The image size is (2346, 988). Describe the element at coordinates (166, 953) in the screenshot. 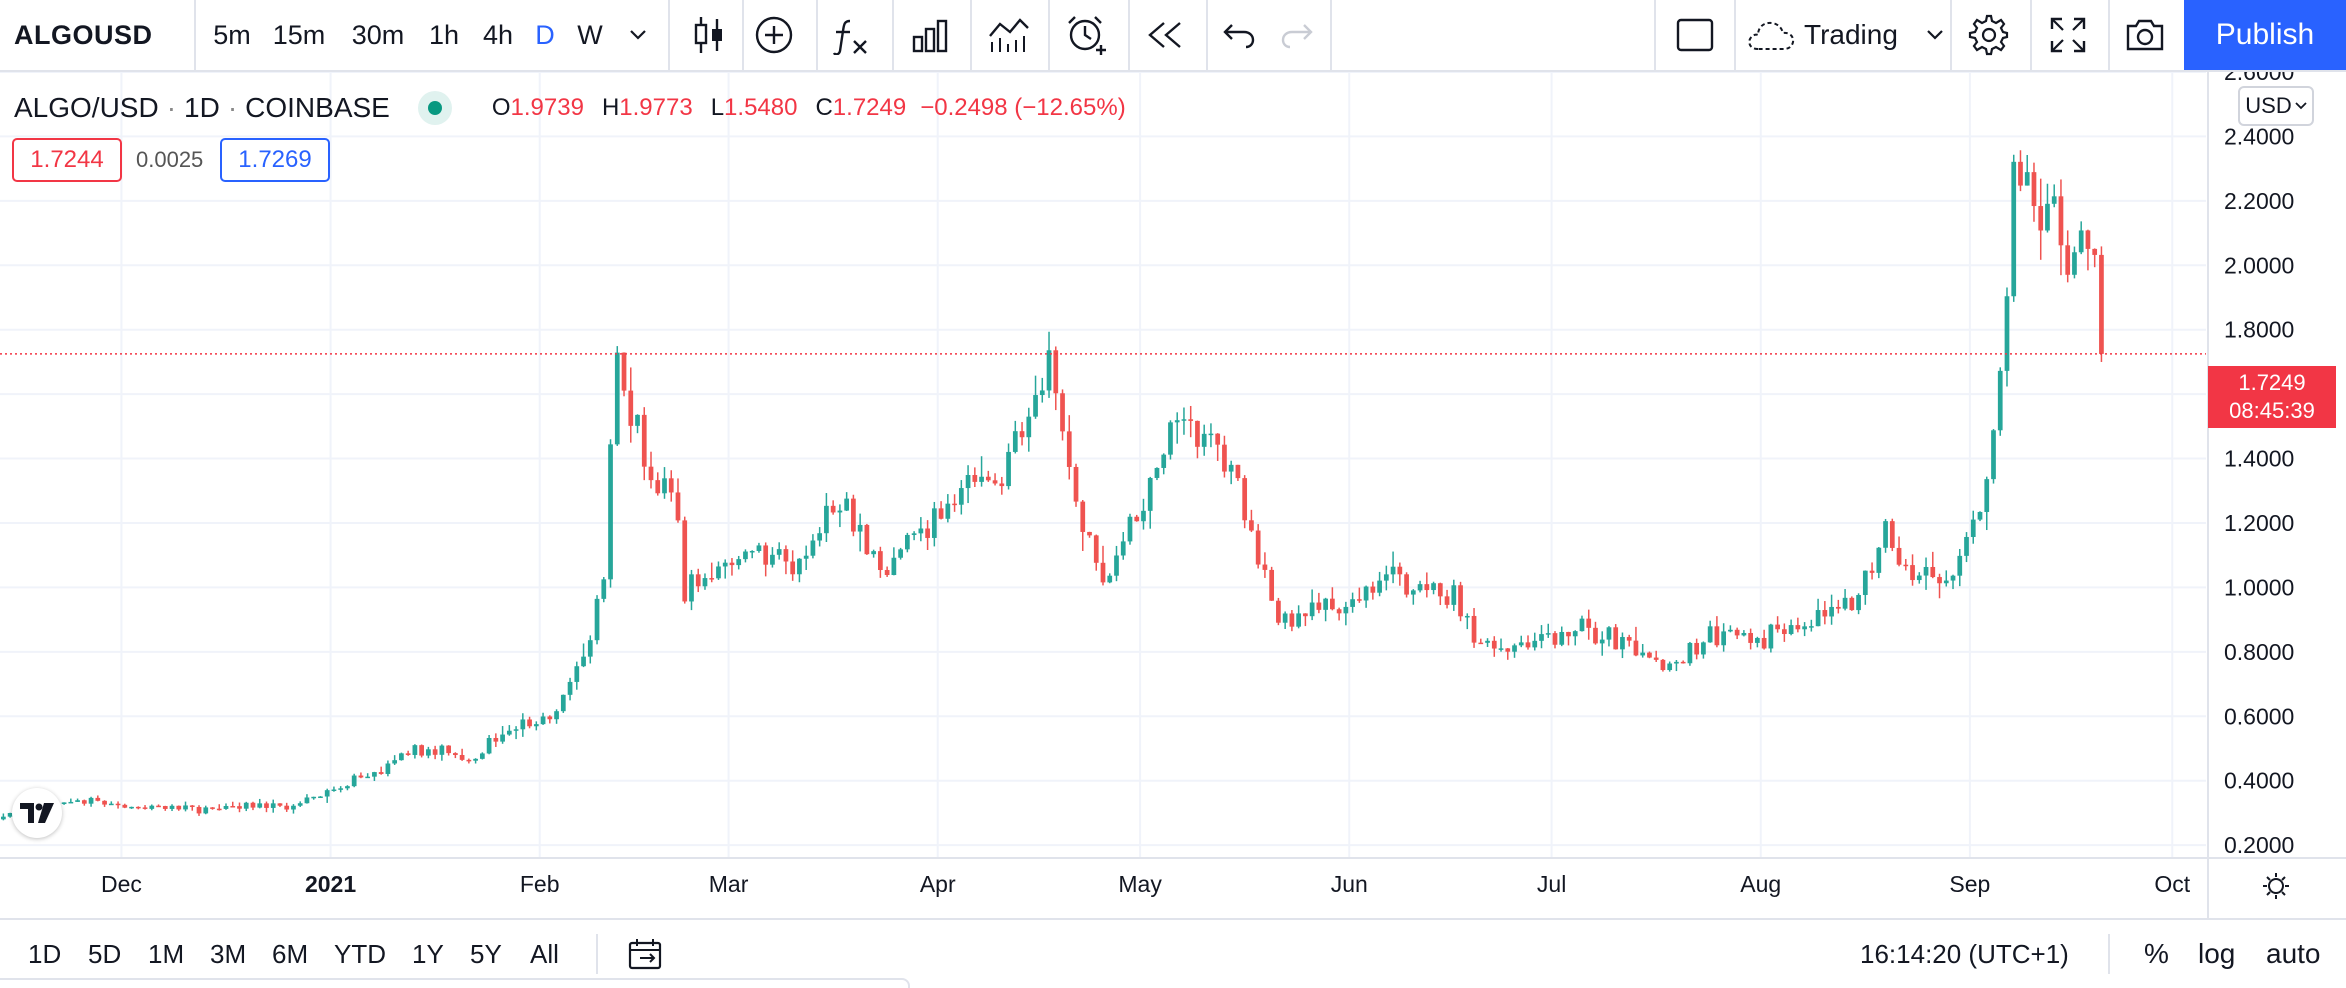

I see `range-1m: 1M` at that location.